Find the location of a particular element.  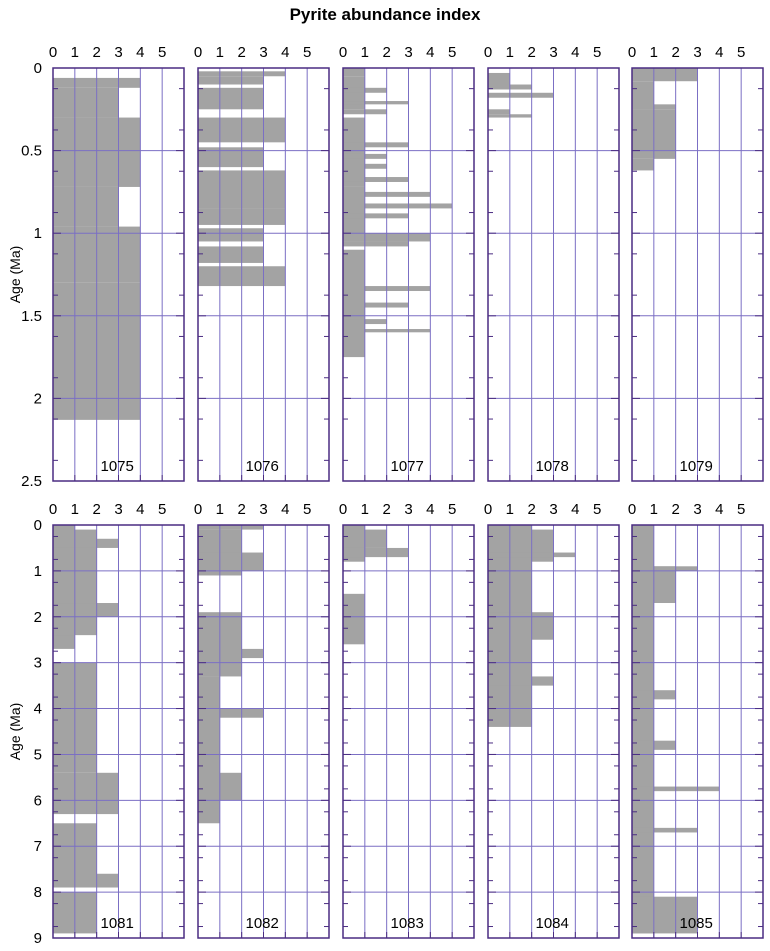

y-tick-label: 8 is located at coordinates (38, 892).